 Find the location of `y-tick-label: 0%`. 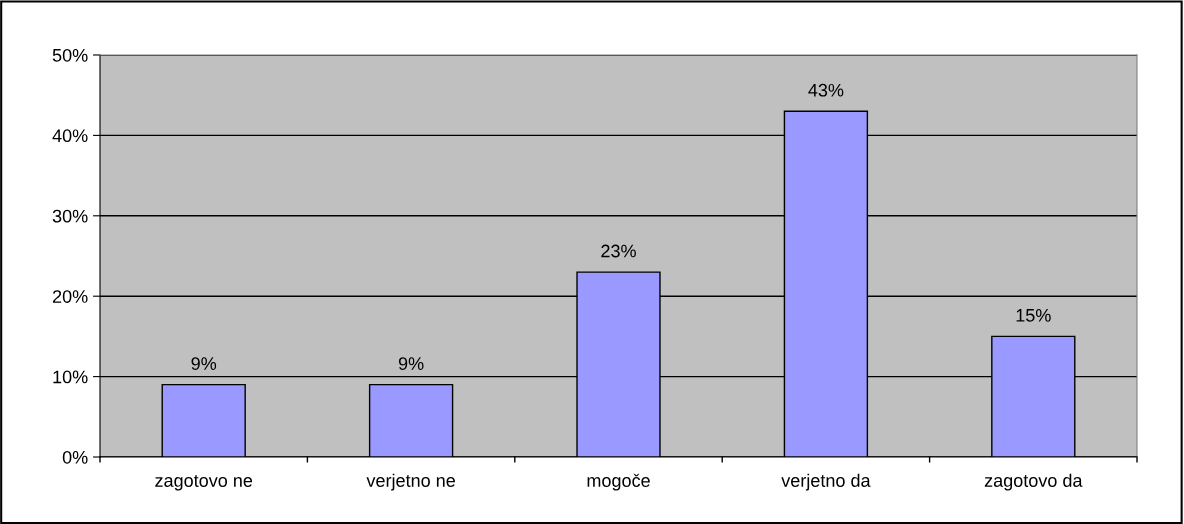

y-tick-label: 0% is located at coordinates (75, 457).